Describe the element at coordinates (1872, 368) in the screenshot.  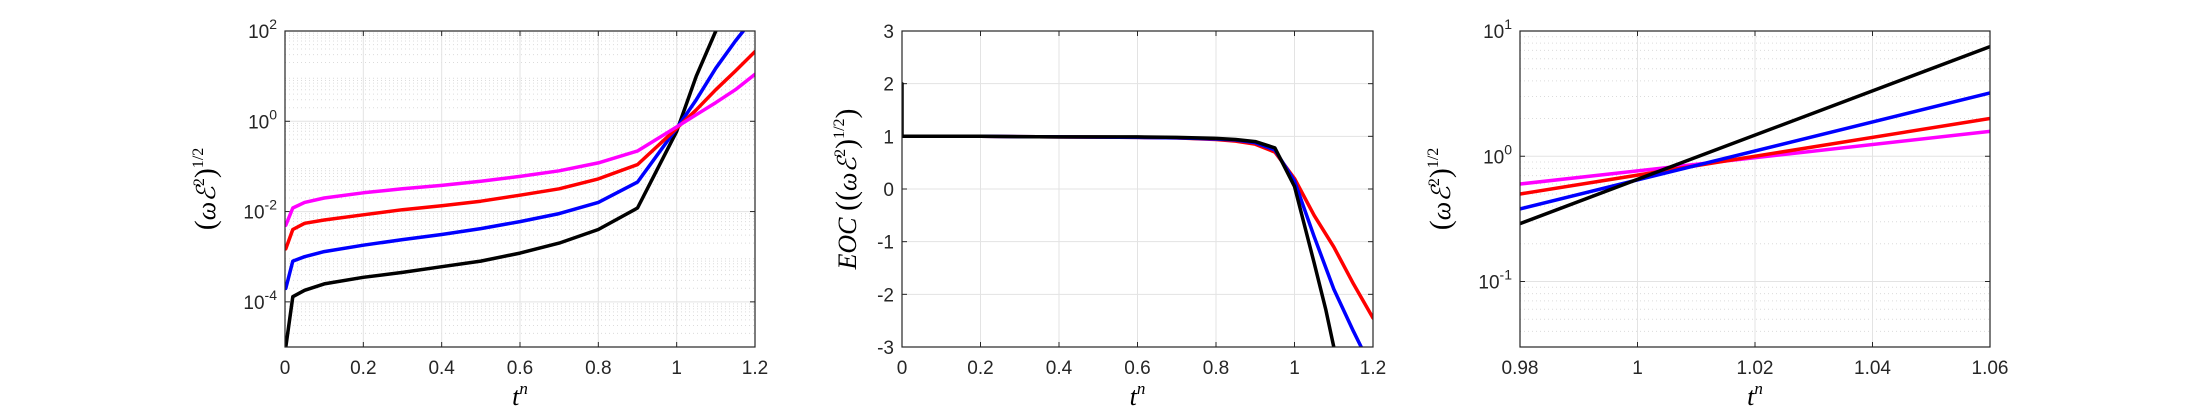
I see `x-tick-label: 1.04` at that location.